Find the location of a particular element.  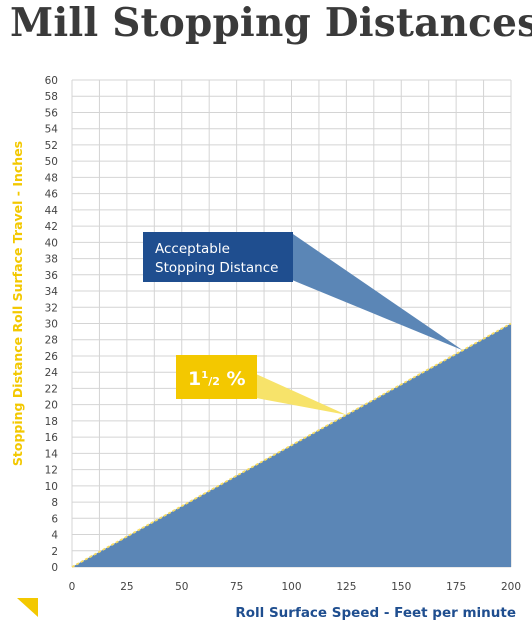

y-tick-label: 6 is located at coordinates (54, 519).